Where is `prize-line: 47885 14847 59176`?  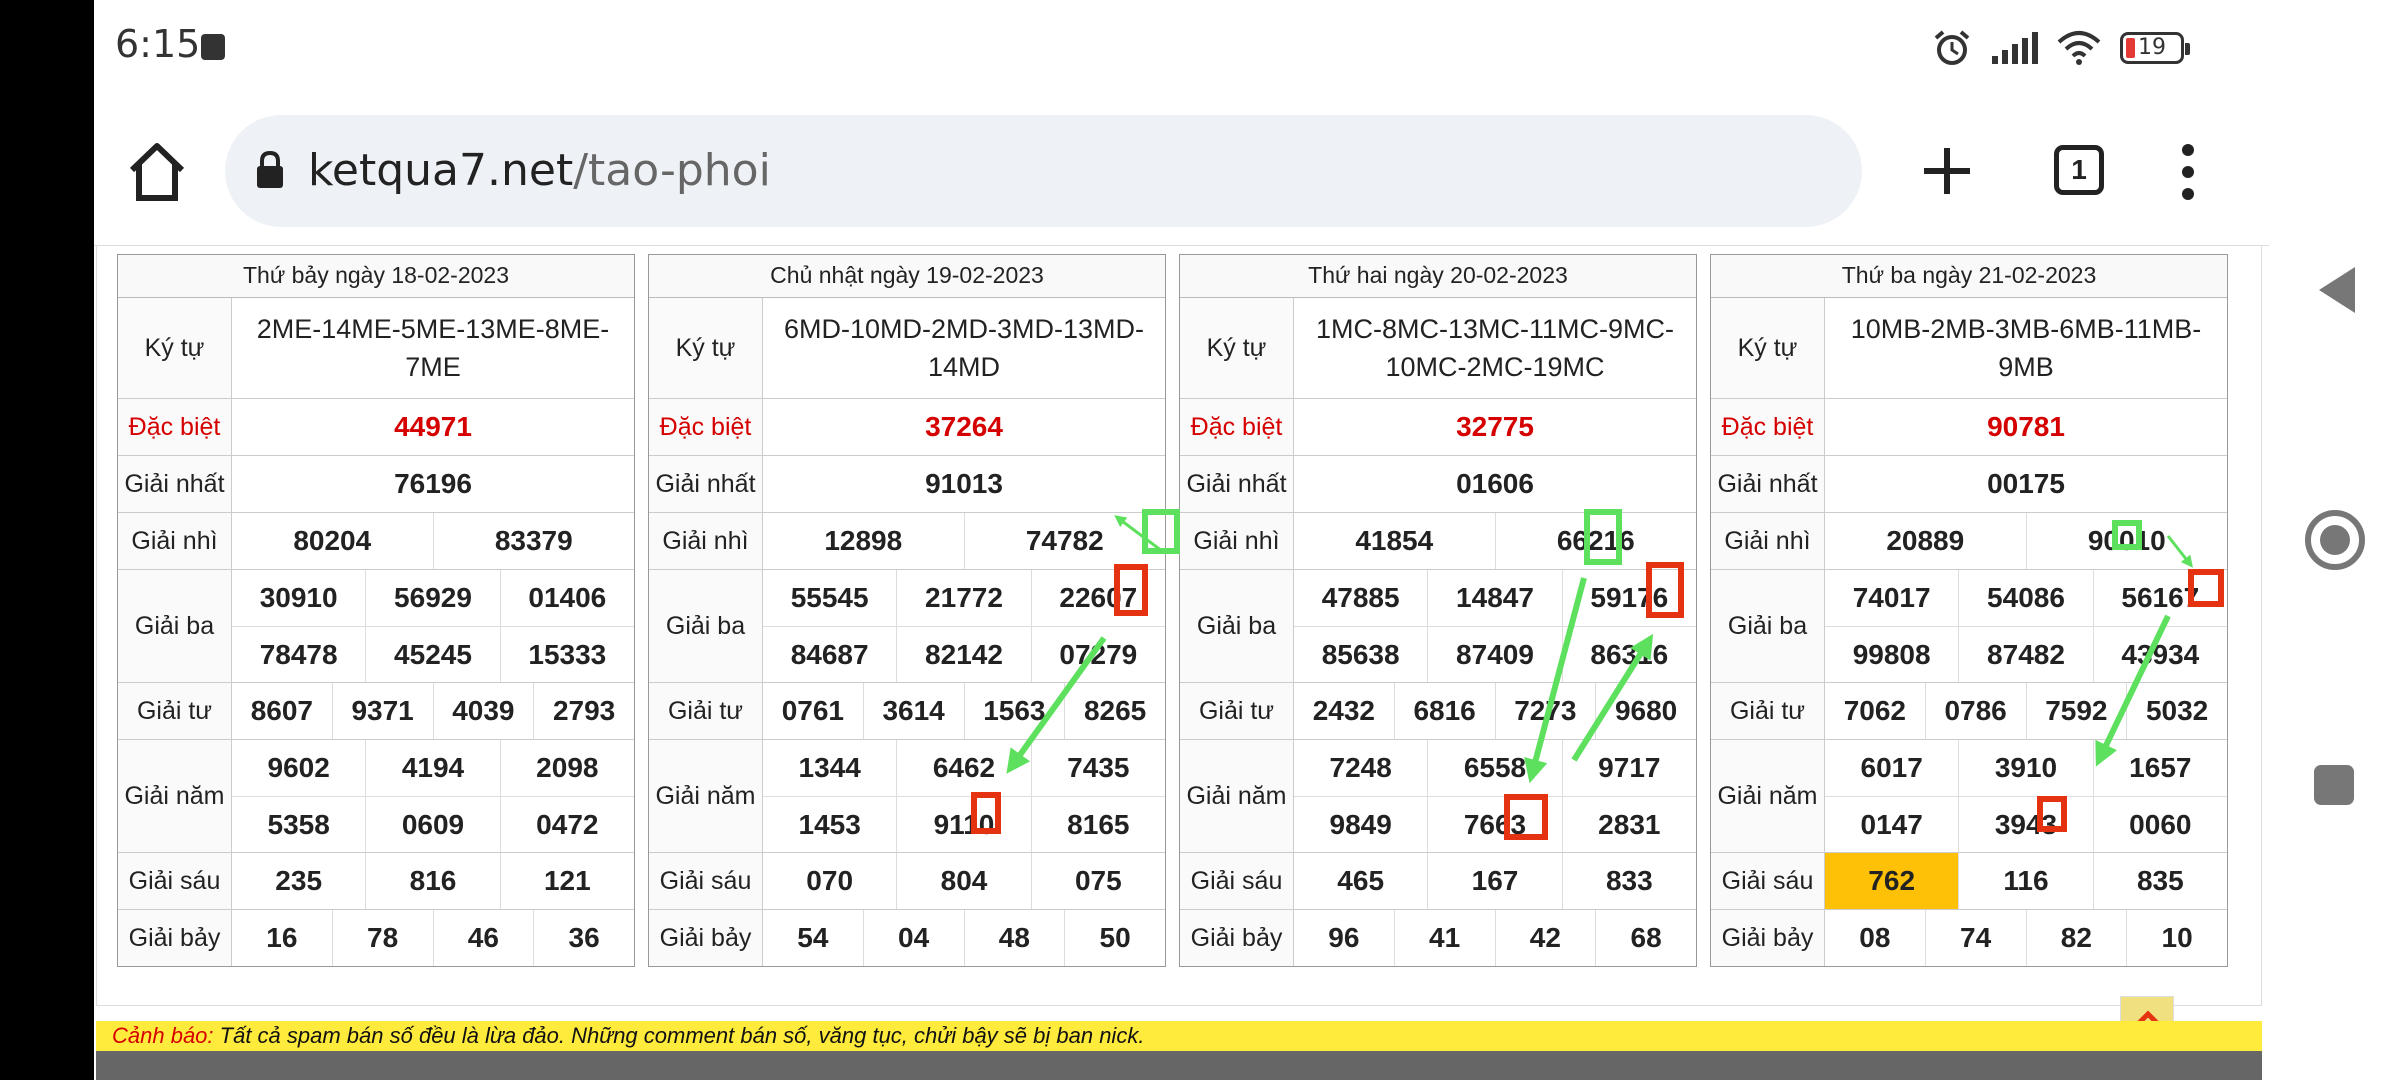 prize-line: 47885 14847 59176 is located at coordinates (1495, 598).